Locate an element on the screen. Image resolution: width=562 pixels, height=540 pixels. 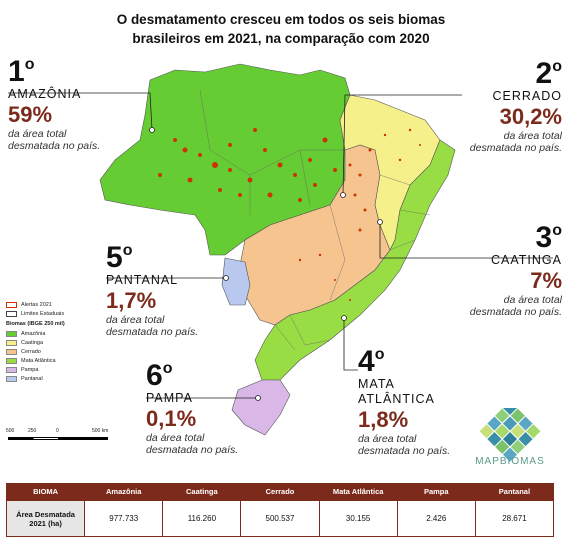
leader-amazonia is located at coordinates (80, 111).